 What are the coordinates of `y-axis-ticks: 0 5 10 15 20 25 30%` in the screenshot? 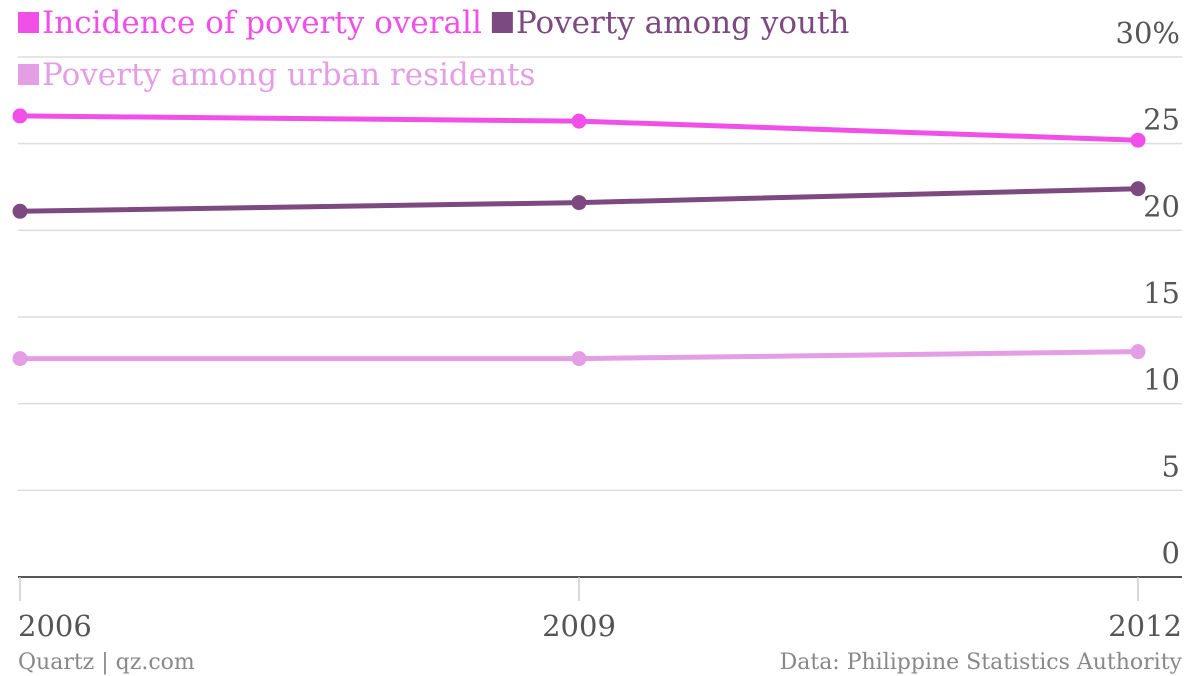 It's located at (1148, 293).